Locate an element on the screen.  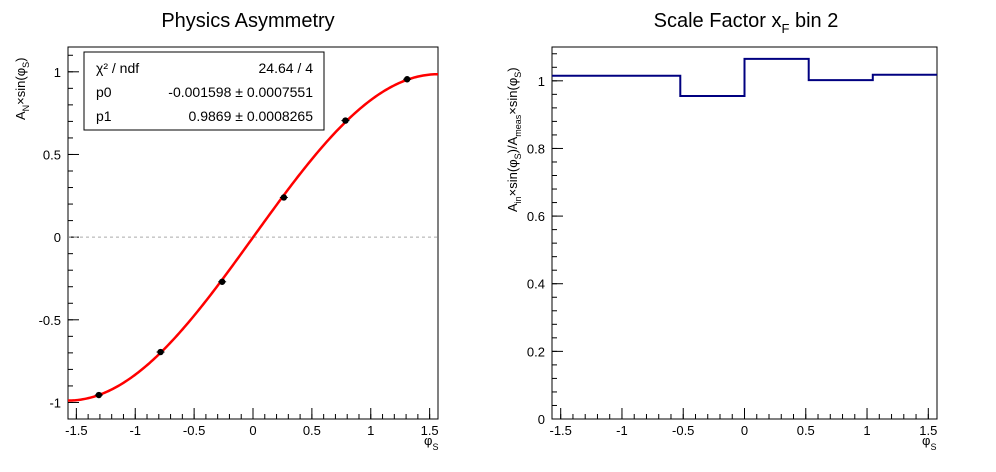
chi2-value: 24.64 / 4 is located at coordinates (286, 68).